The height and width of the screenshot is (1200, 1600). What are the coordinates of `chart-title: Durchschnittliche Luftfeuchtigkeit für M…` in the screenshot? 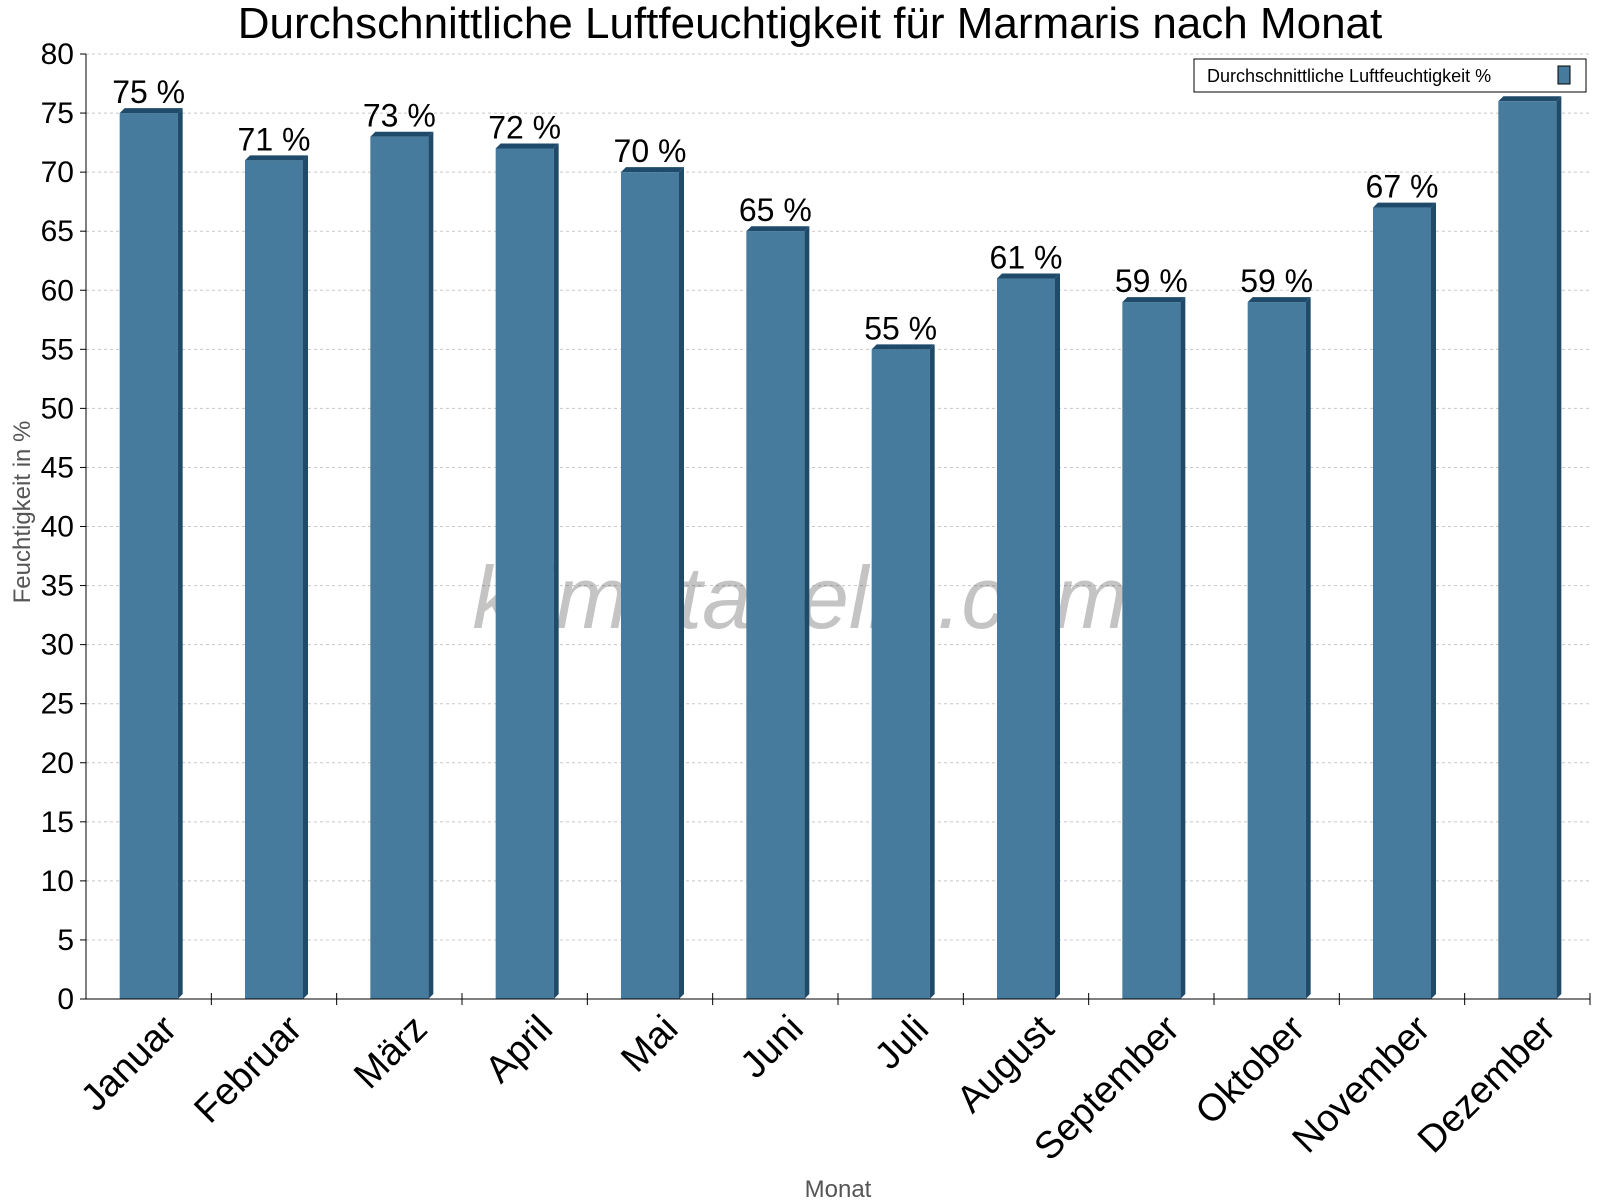 It's located at (810, 24).